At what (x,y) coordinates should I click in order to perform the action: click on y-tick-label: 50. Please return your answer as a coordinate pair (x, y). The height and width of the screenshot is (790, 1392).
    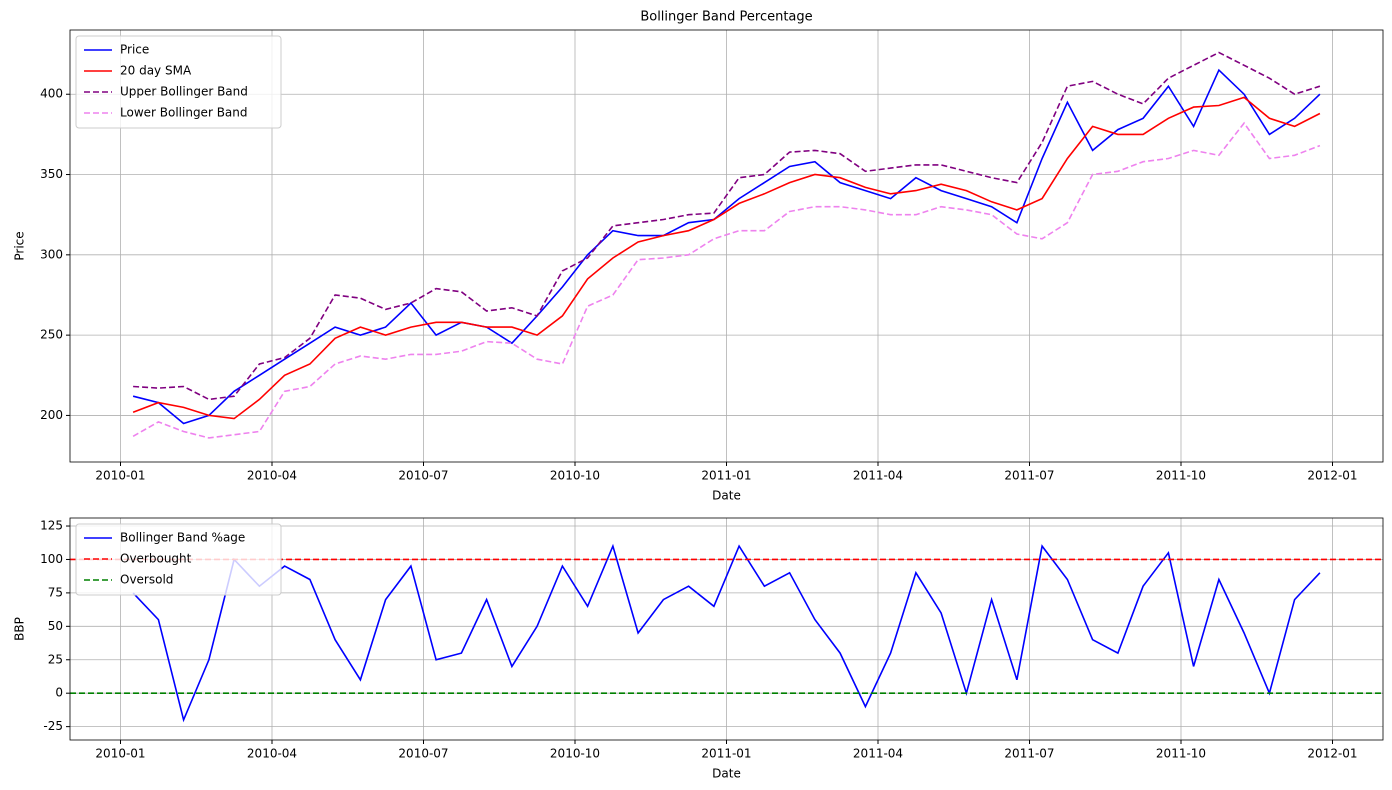
    Looking at the image, I should click on (55, 626).